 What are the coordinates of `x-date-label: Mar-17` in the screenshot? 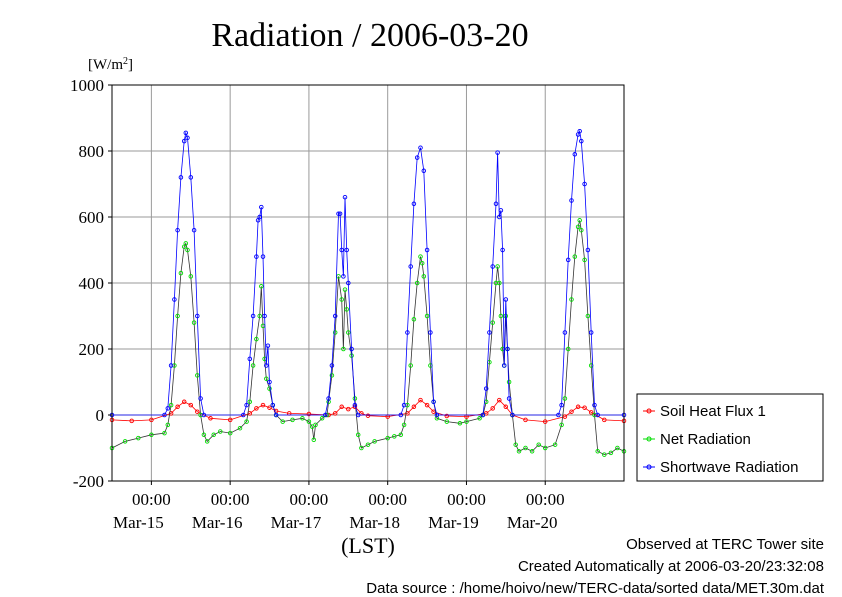 It's located at (296, 522).